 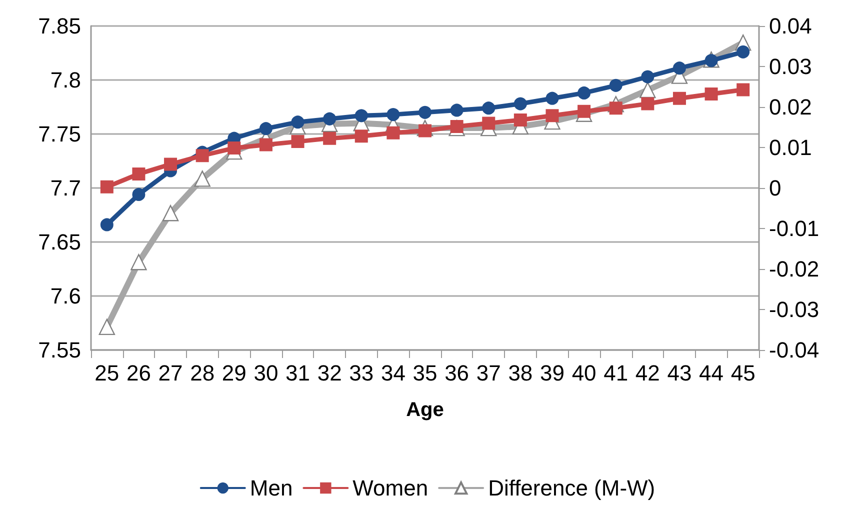 I want to click on y-tick-label: 7.8, so click(x=65, y=80).